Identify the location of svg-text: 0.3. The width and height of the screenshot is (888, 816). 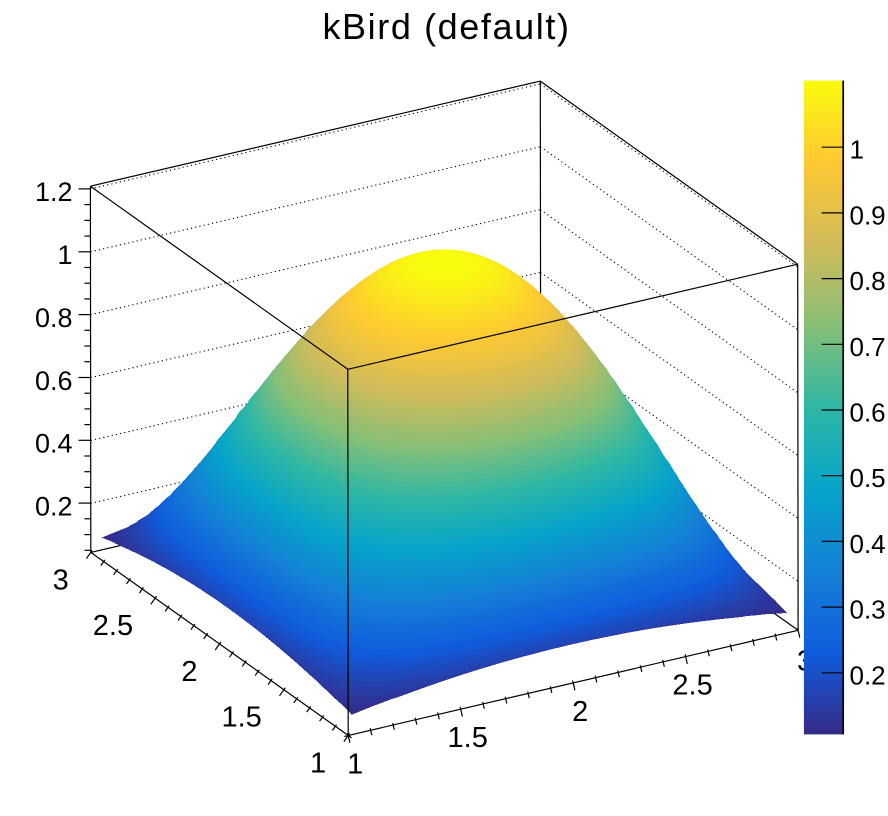
(868, 610).